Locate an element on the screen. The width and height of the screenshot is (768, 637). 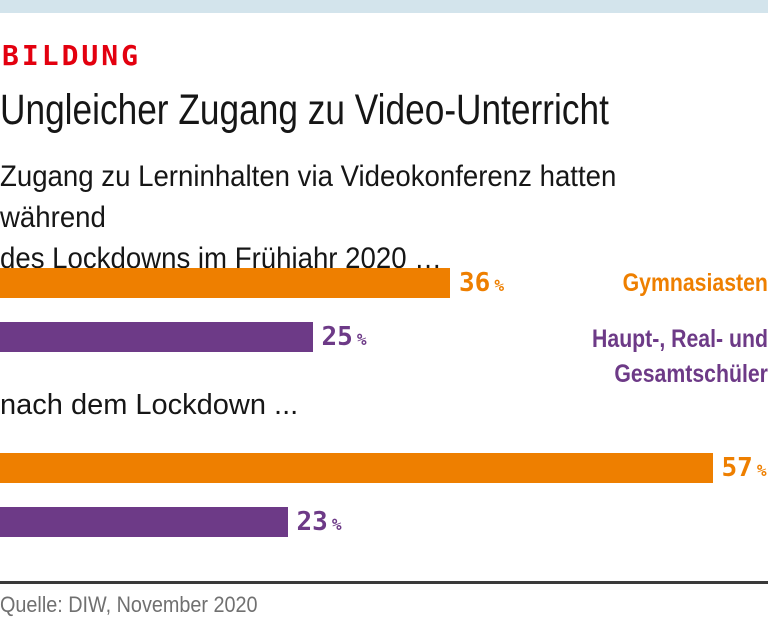
bar-row-gymnasiasten-during-lockdown: 36% is located at coordinates (384, 283).